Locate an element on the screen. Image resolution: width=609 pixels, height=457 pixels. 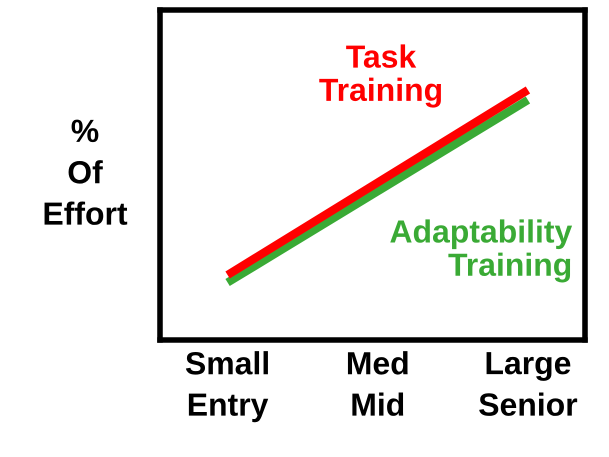
x-tick-label: Large Senior is located at coordinates (528, 384).